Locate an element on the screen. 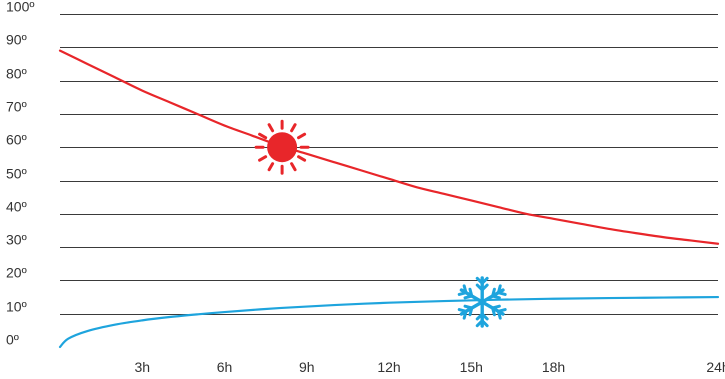  x-axis-ticks: 3h 6h 9h 12h 15h 18h 24h is located at coordinates (429, 367).